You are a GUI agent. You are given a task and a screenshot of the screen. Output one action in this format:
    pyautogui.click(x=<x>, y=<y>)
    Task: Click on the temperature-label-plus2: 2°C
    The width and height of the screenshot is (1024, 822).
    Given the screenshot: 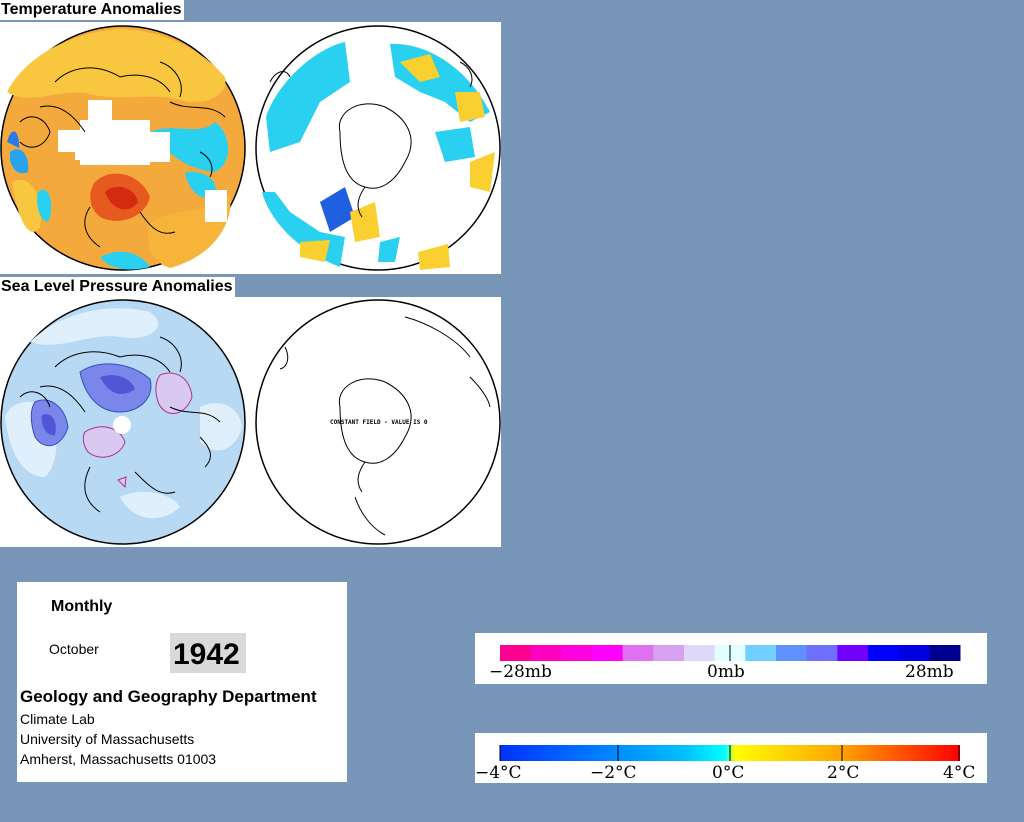 What is the action you would take?
    pyautogui.click(x=843, y=773)
    